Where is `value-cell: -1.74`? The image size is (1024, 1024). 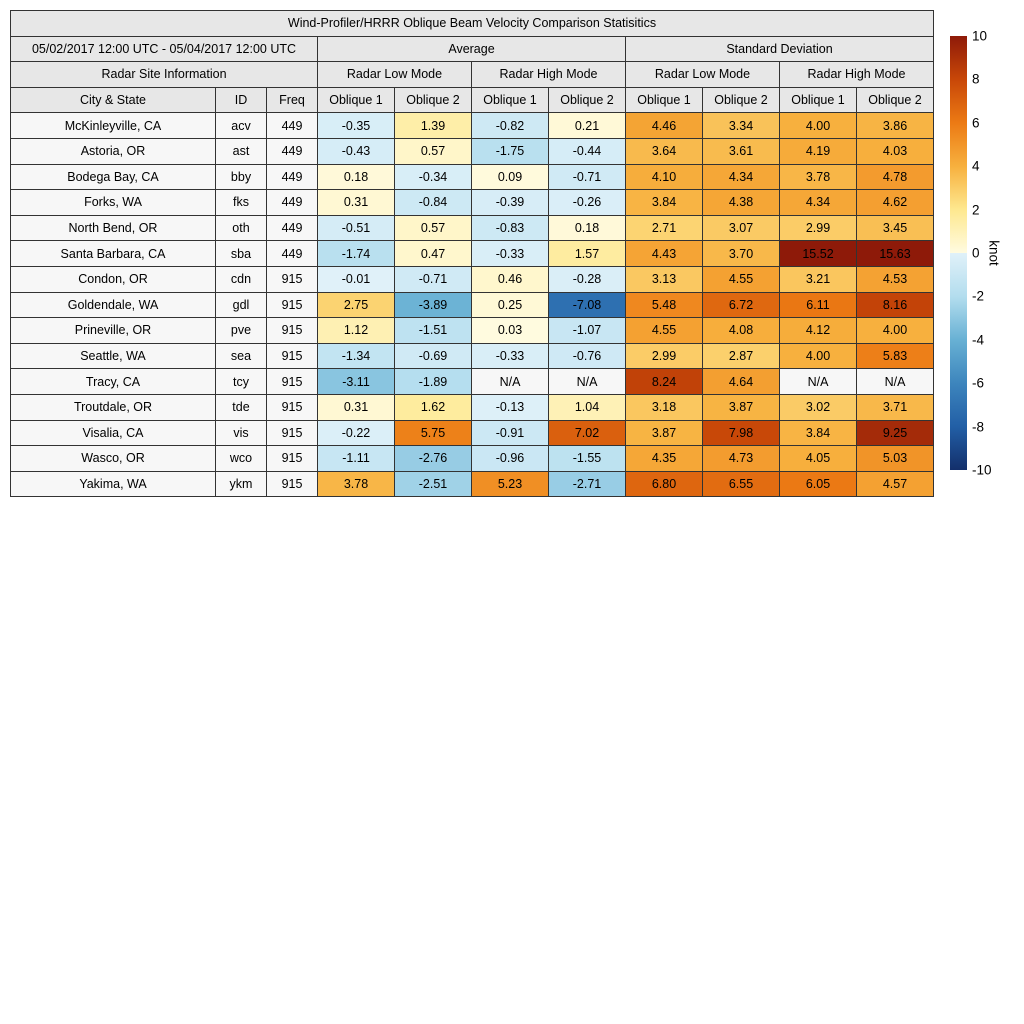
value-cell: -1.74 is located at coordinates (356, 253).